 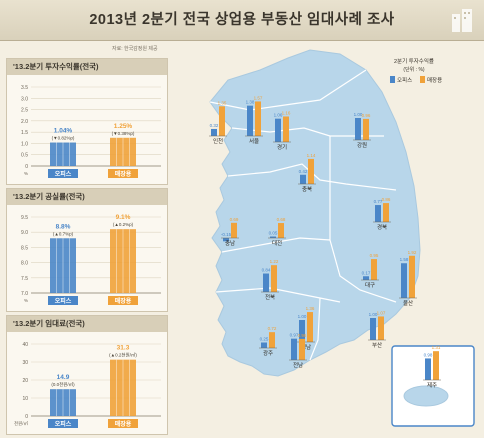 I want to click on region-value-label: 0.97, so click(x=294, y=335).